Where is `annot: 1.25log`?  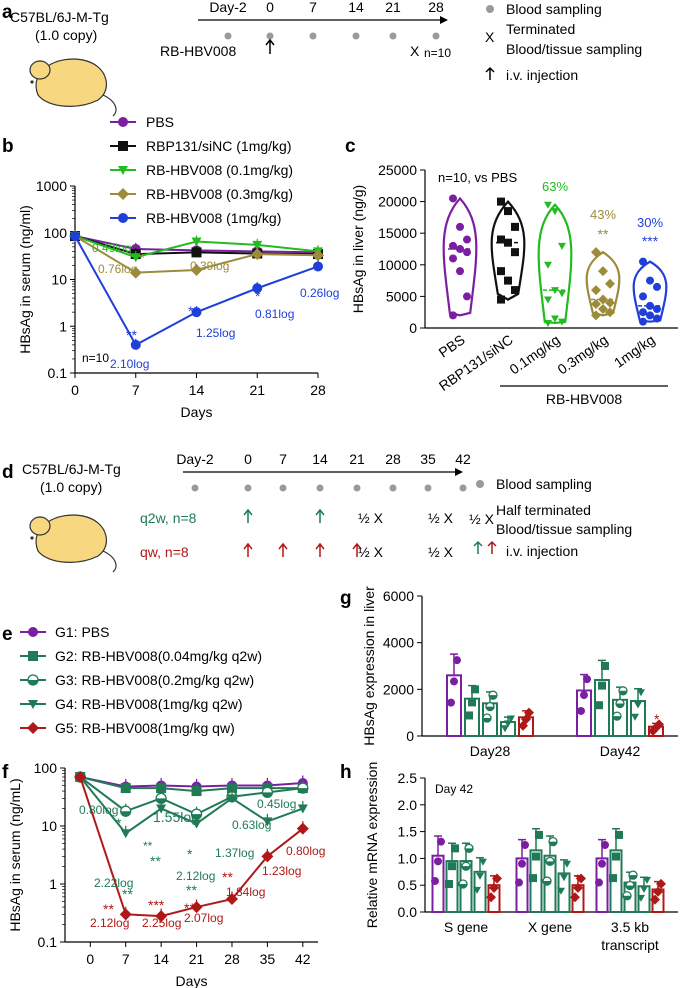 annot: 1.25log is located at coordinates (215, 333).